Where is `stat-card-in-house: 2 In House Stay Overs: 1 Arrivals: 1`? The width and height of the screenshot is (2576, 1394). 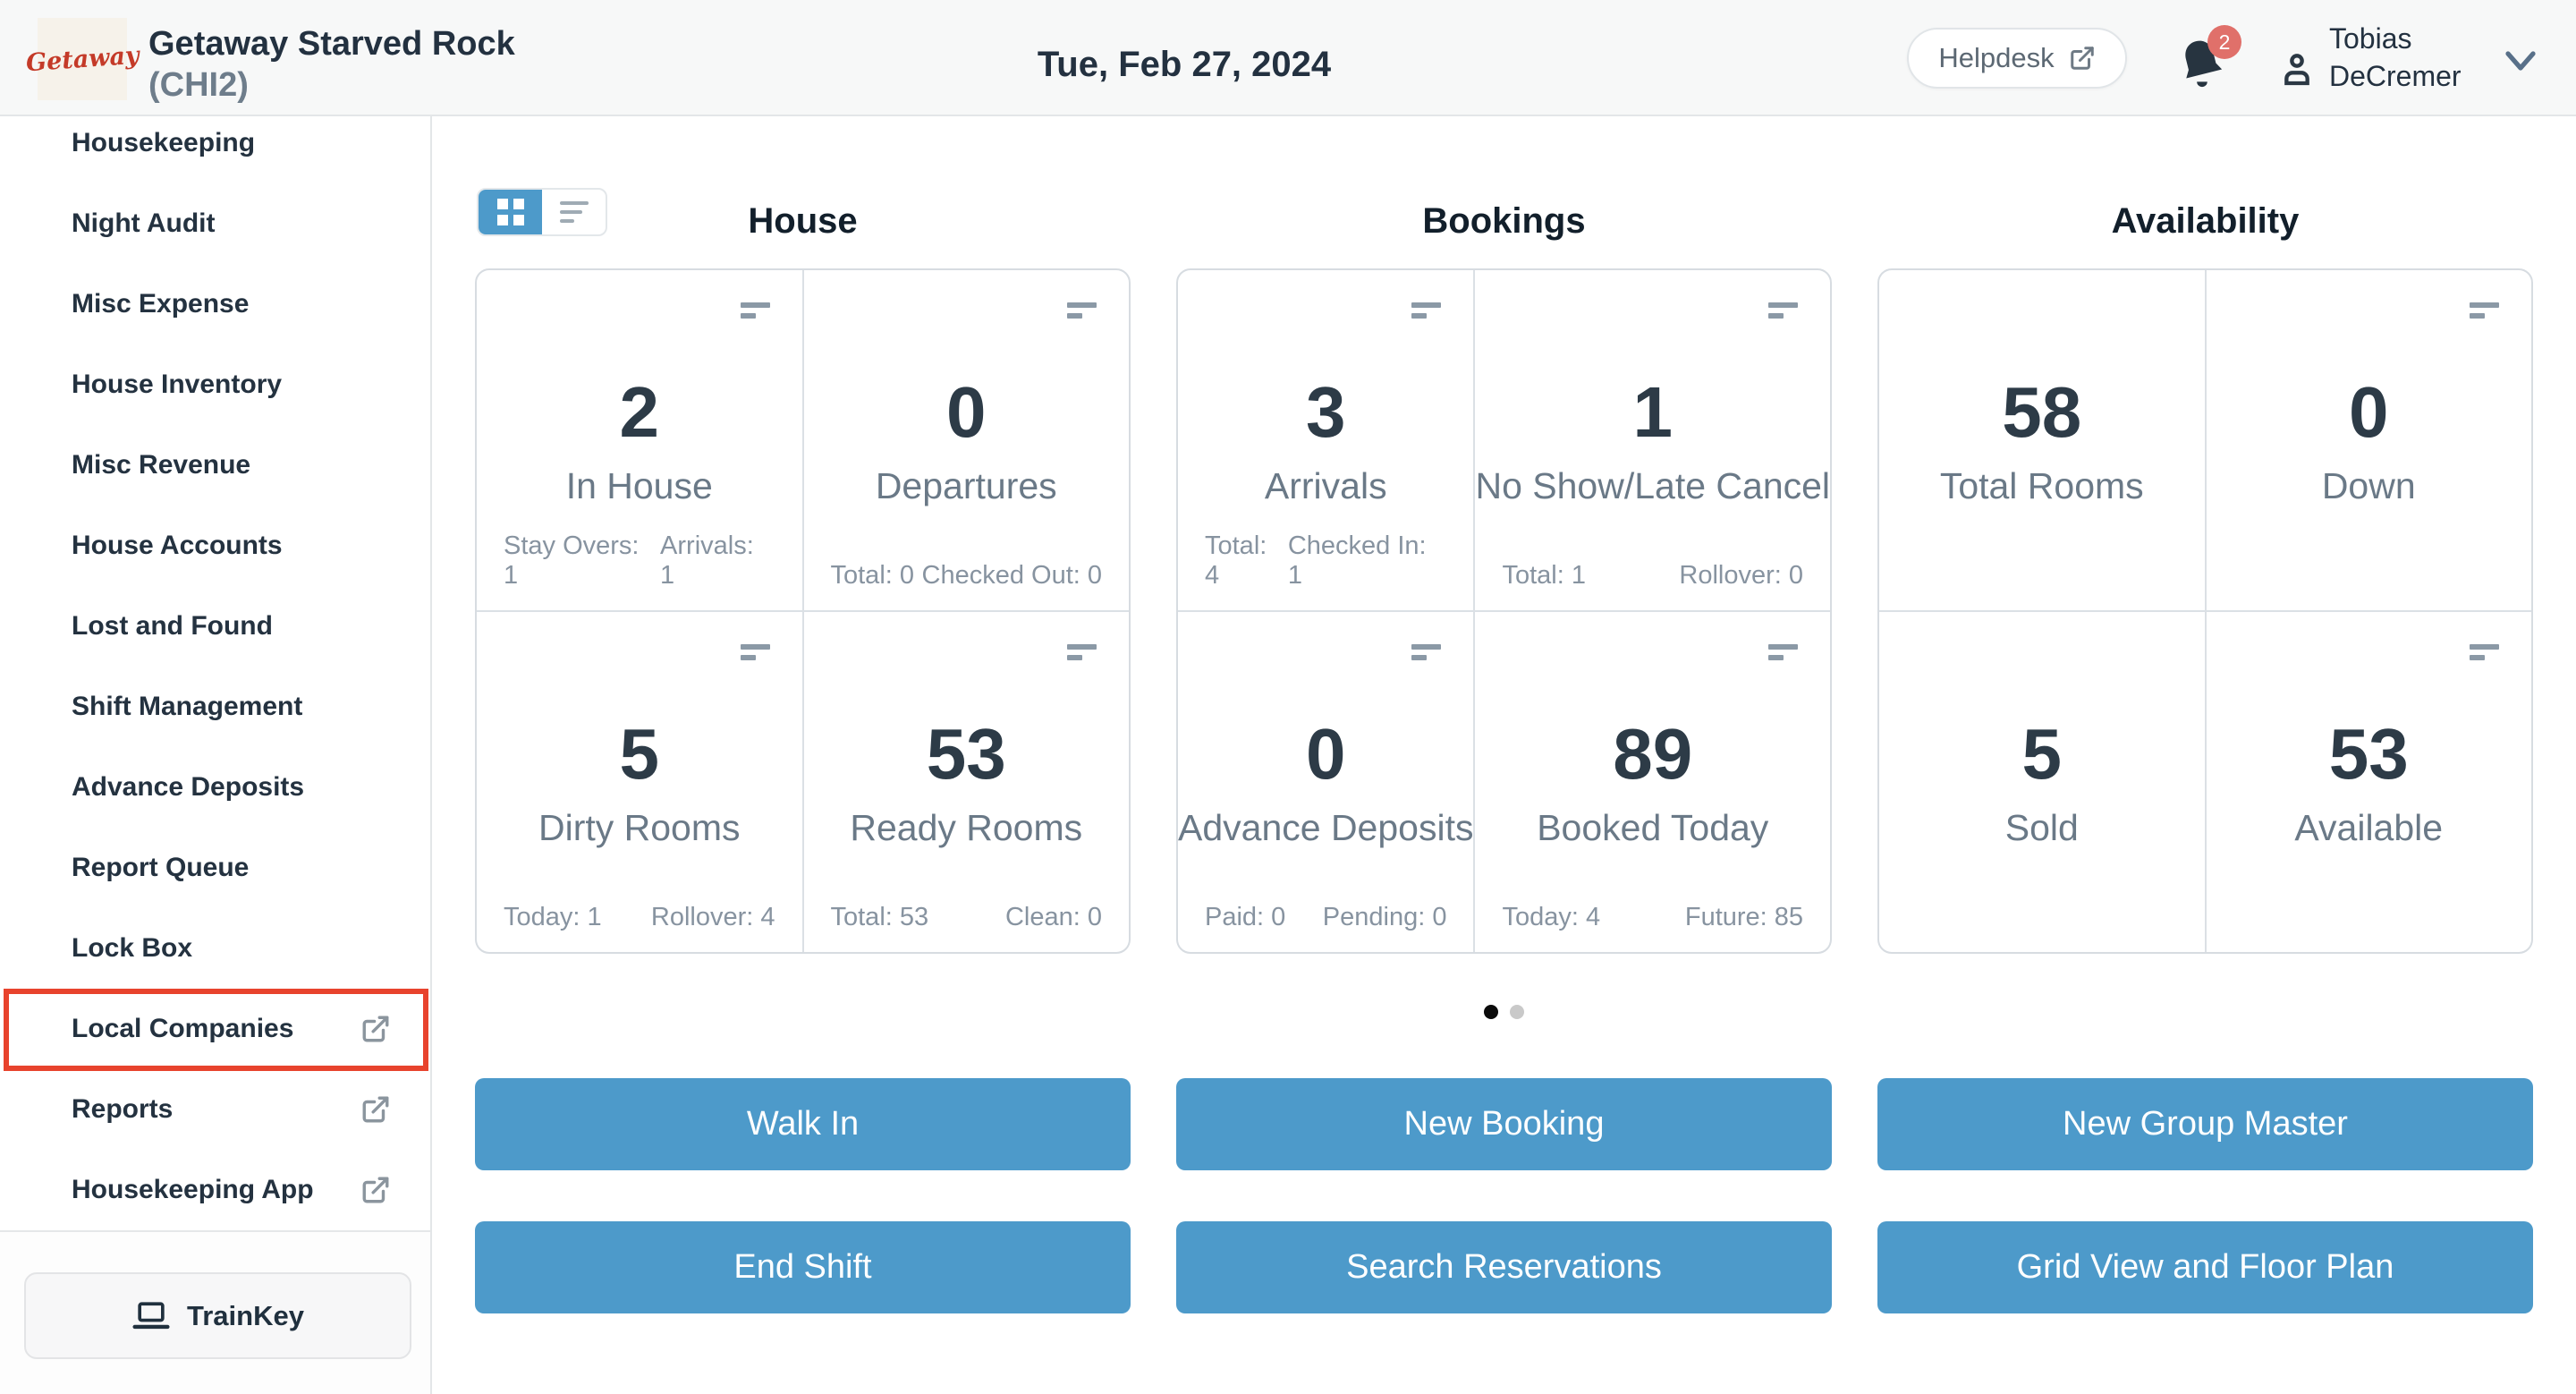
stat-card-in-house: 2 In House Stay Overs: 1 Arrivals: 1 is located at coordinates (639, 440).